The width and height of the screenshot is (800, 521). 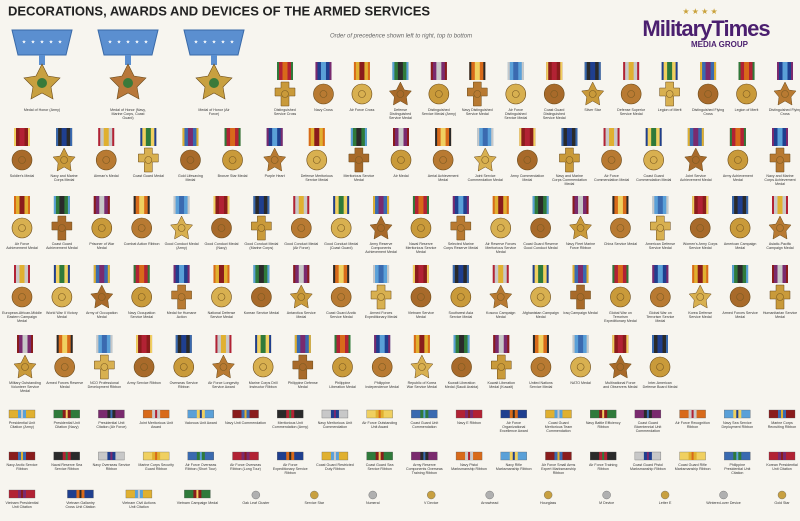 I want to click on medal-label: V Device, so click(x=431, y=503).